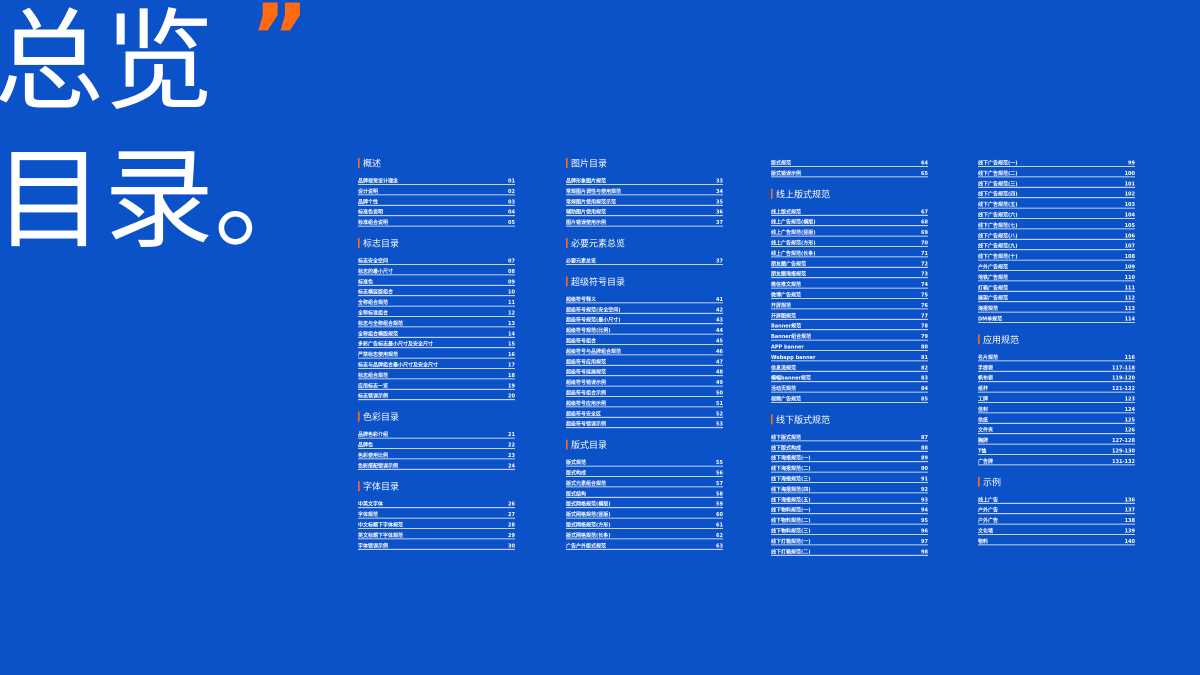  I want to click on entry-label: 全称组合规范, so click(372, 302).